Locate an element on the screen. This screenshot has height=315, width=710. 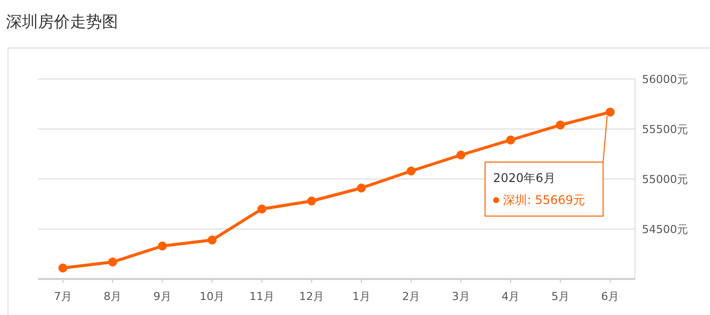
x-tick-label: 5月 is located at coordinates (560, 296).